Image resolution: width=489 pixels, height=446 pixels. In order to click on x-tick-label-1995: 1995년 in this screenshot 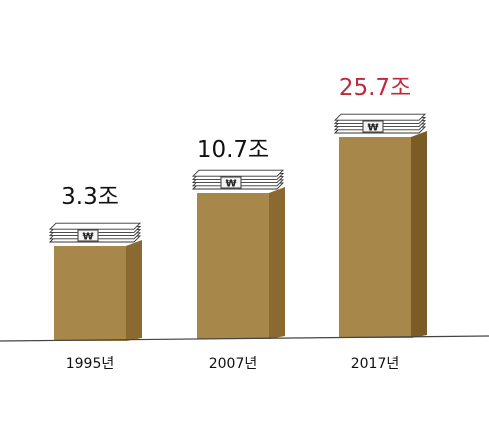, I will do `click(90, 364)`.